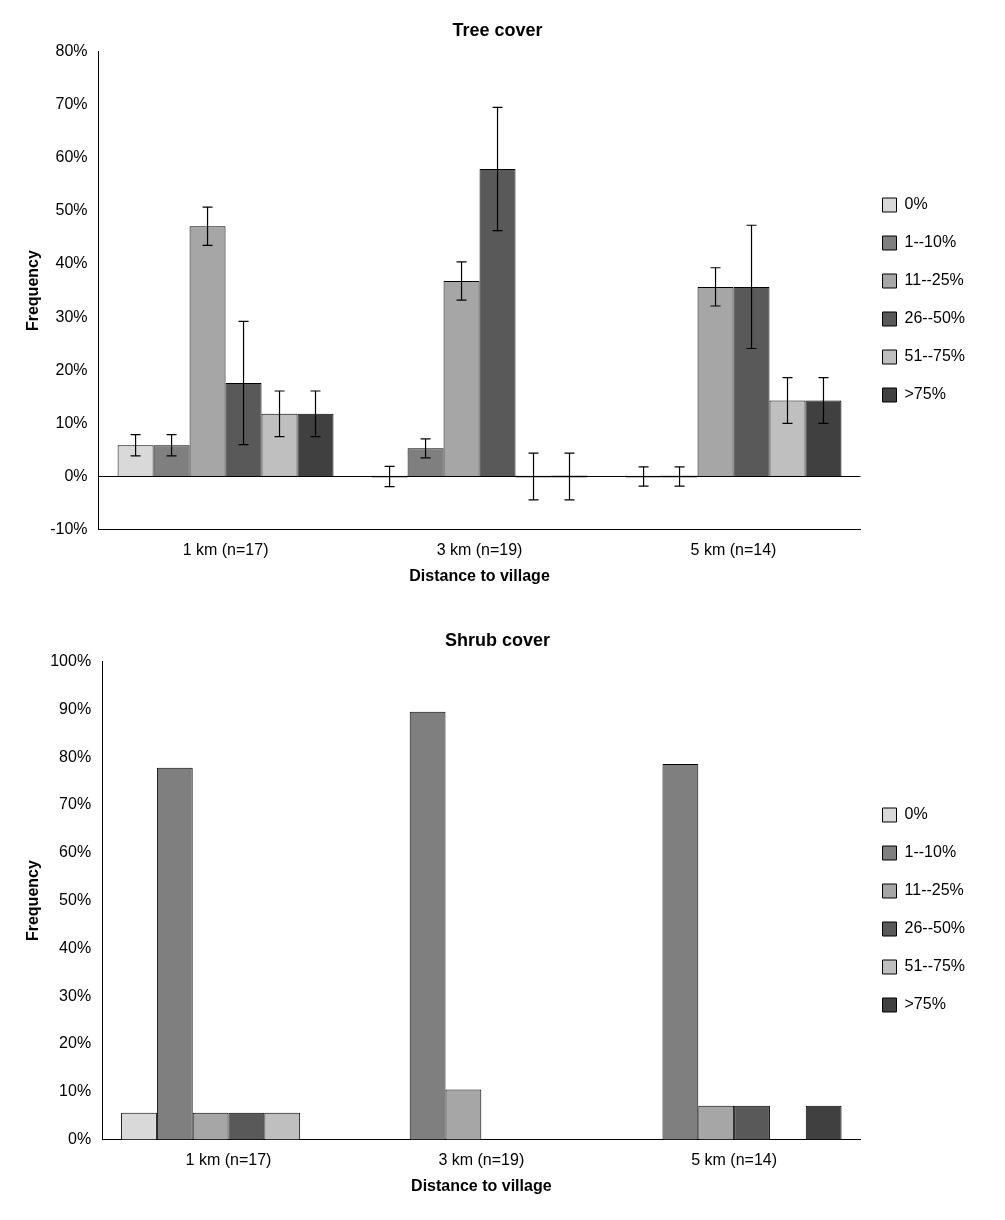  Describe the element at coordinates (75, 708) in the screenshot. I see `y-tick-label: 90%` at that location.